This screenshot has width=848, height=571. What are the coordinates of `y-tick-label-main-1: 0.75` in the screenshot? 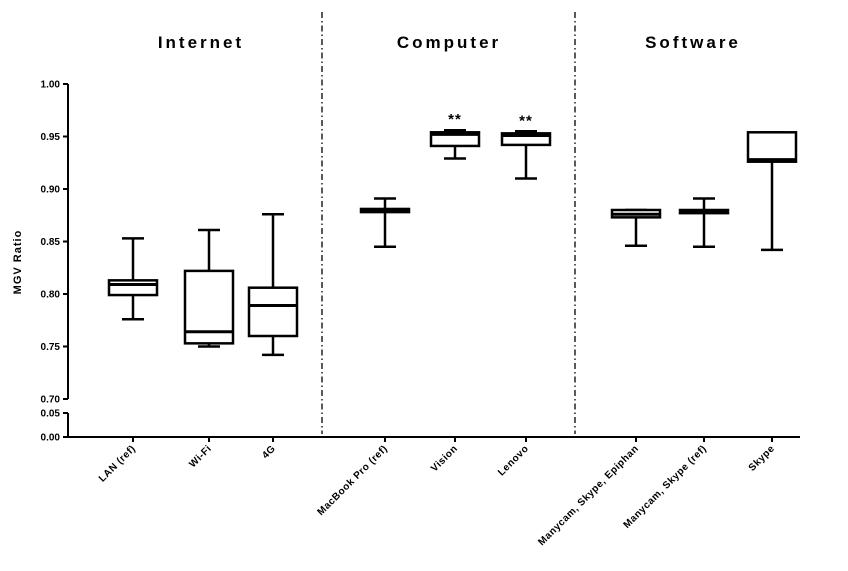 It's located at (51, 347).